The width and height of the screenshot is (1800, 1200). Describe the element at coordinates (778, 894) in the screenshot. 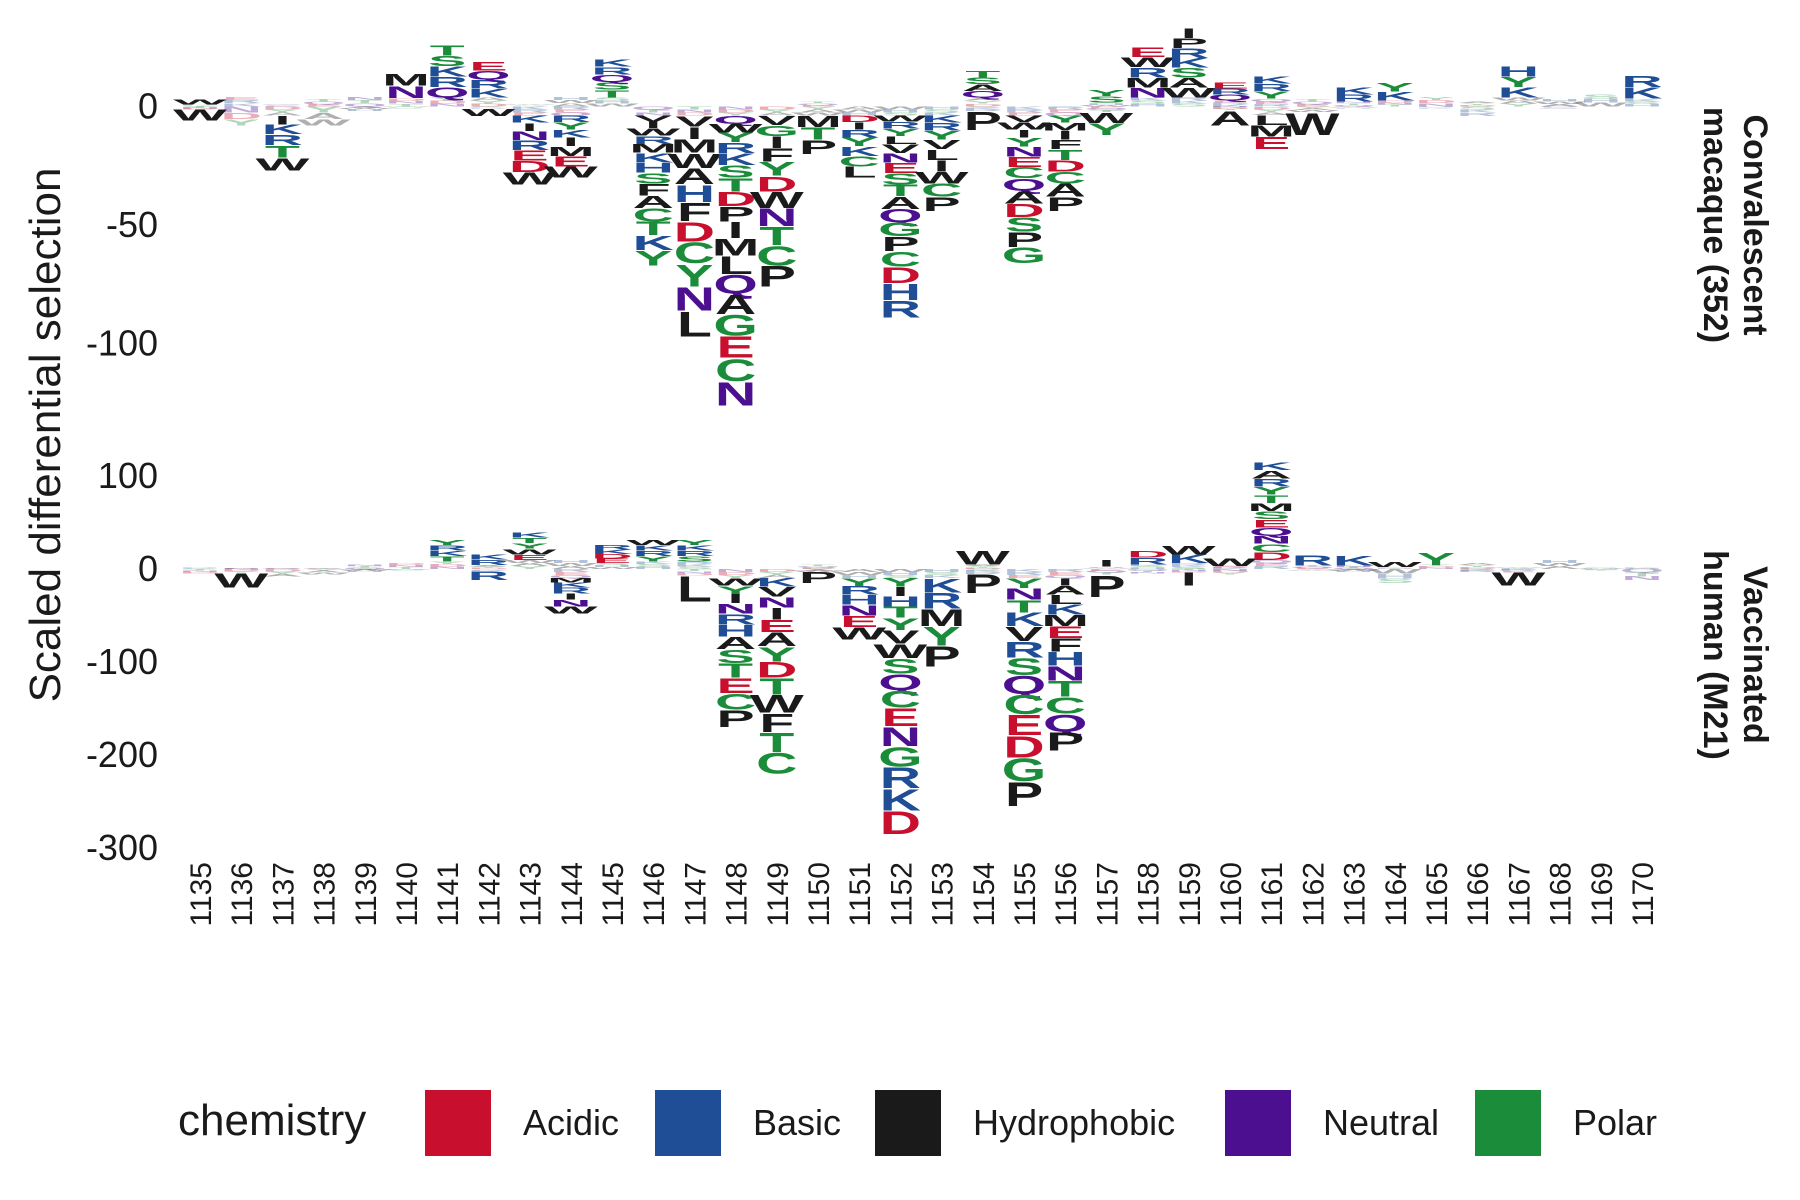

I see `x-tick-label: 1149` at that location.